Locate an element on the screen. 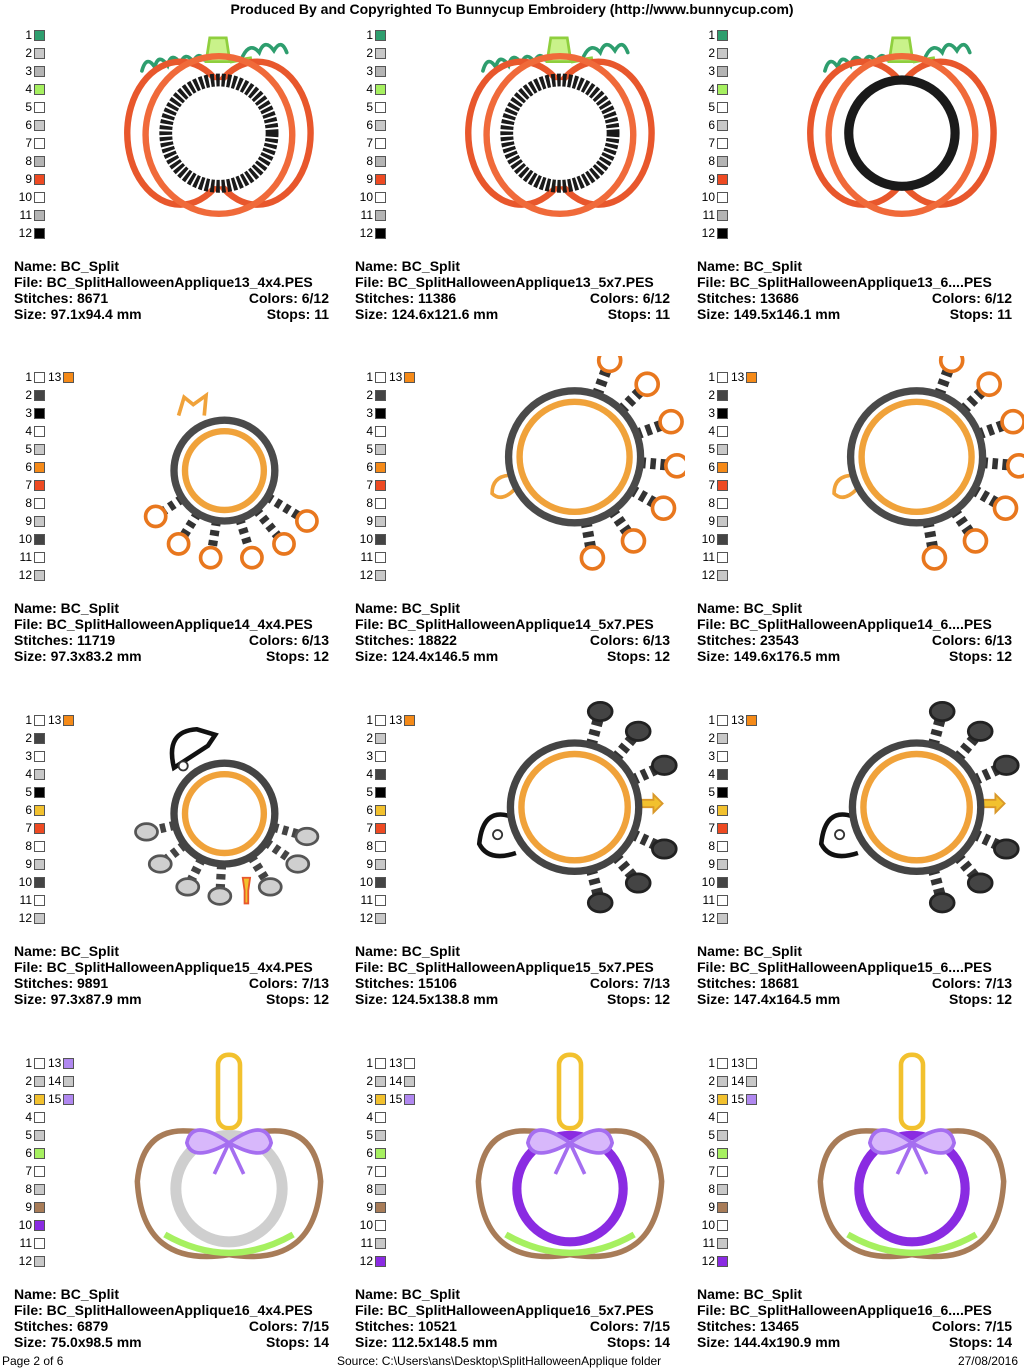  color-number: 15 is located at coordinates (738, 1099).